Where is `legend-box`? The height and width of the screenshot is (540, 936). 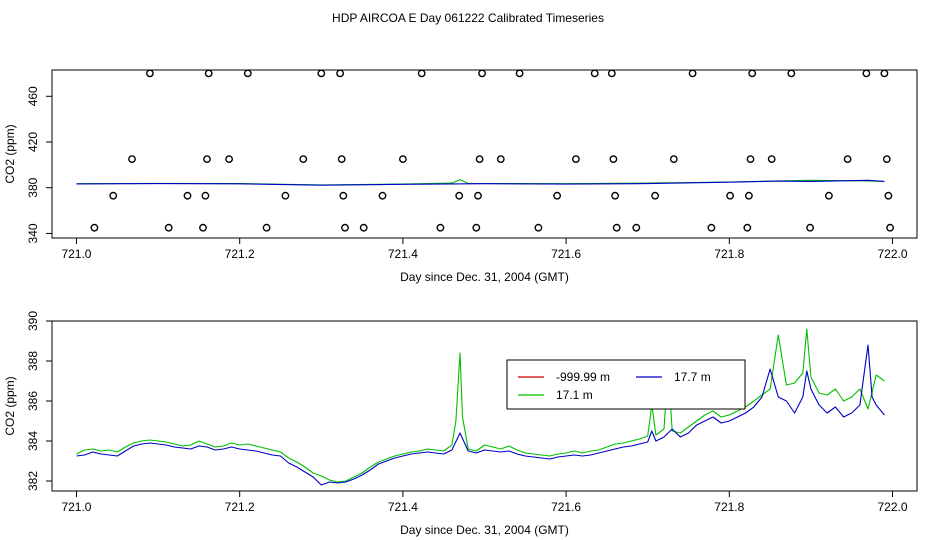
legend-box is located at coordinates (626, 384).